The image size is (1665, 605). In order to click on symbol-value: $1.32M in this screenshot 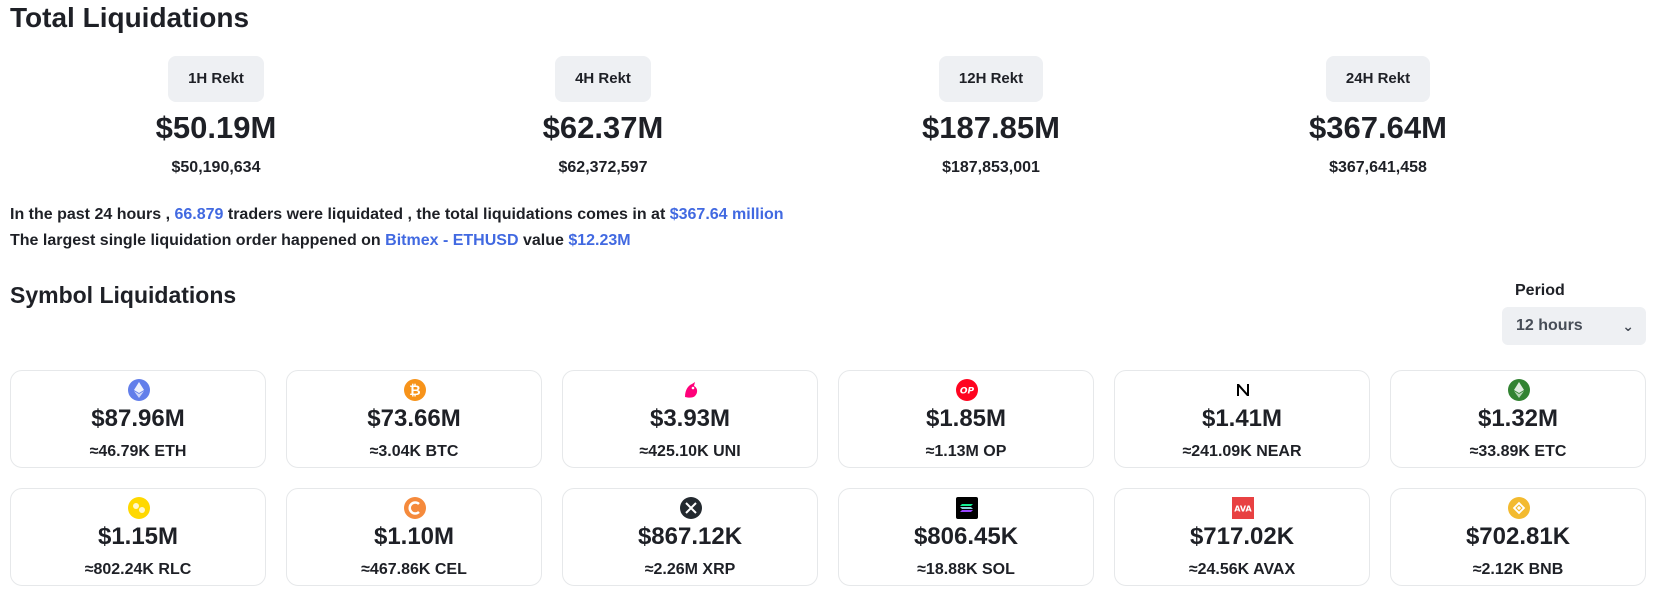, I will do `click(1518, 418)`.